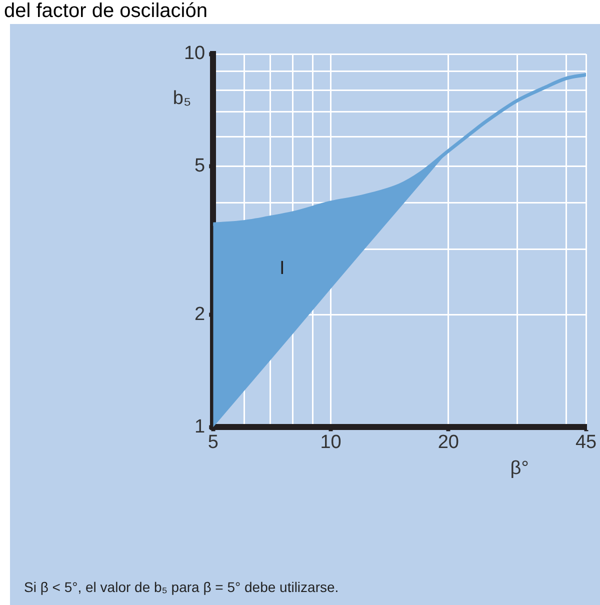 The width and height of the screenshot is (600, 605). Describe the element at coordinates (586, 442) in the screenshot. I see `x-tick-label: 45` at that location.